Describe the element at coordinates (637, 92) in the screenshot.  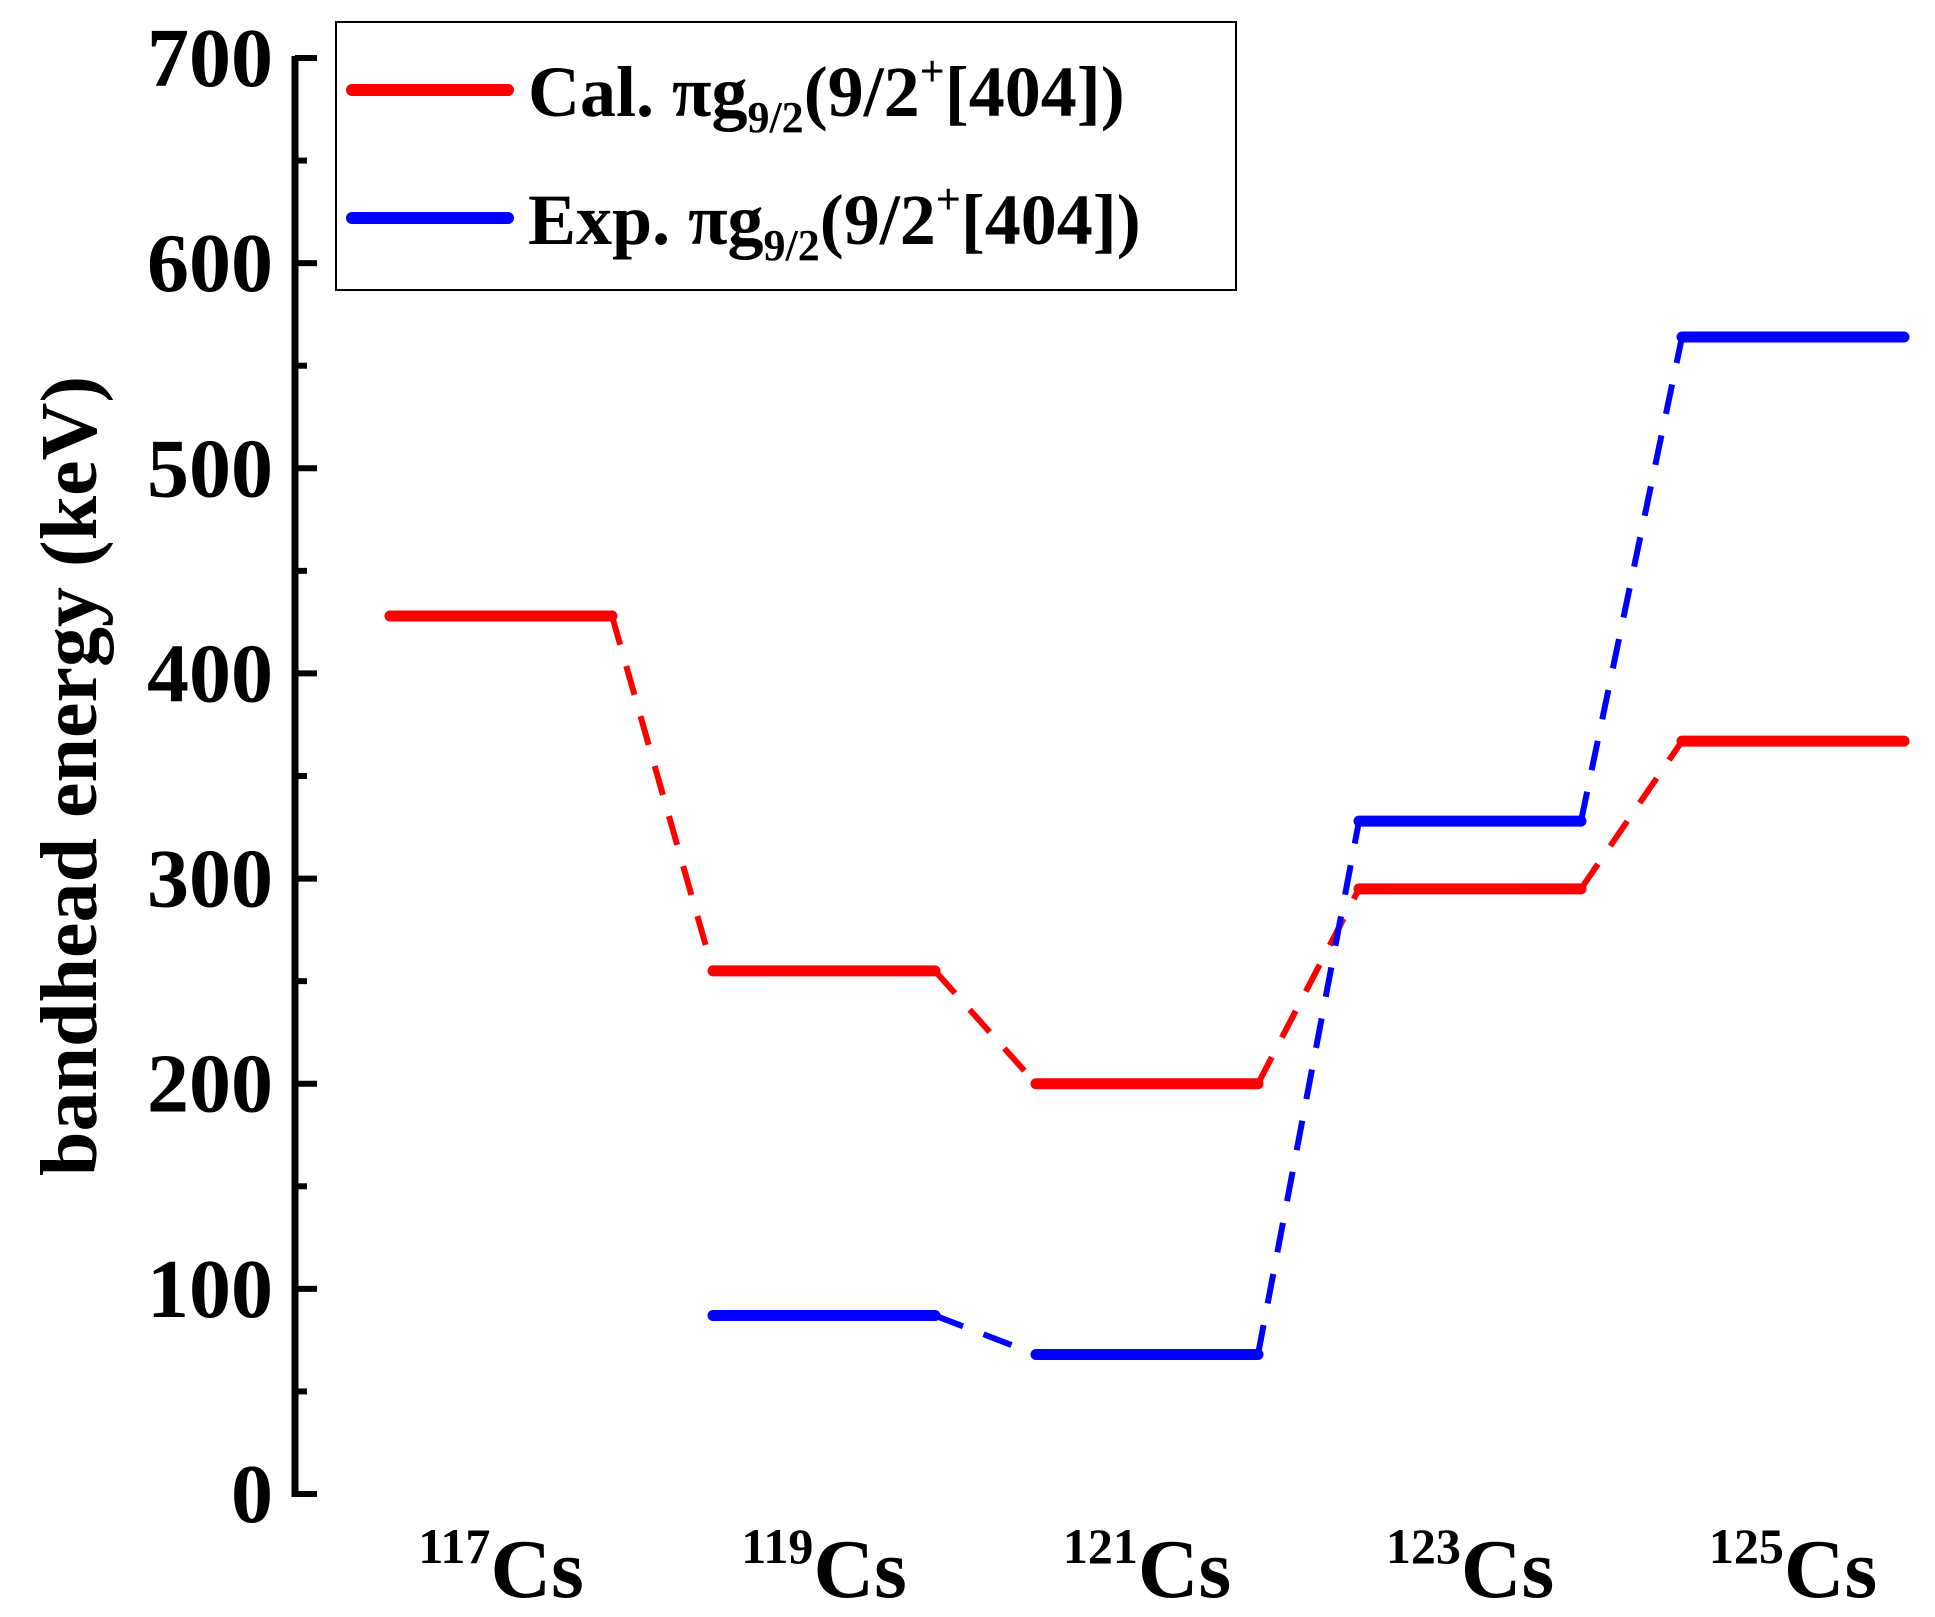
I see `legend-label-prefix: Cal. πg` at that location.